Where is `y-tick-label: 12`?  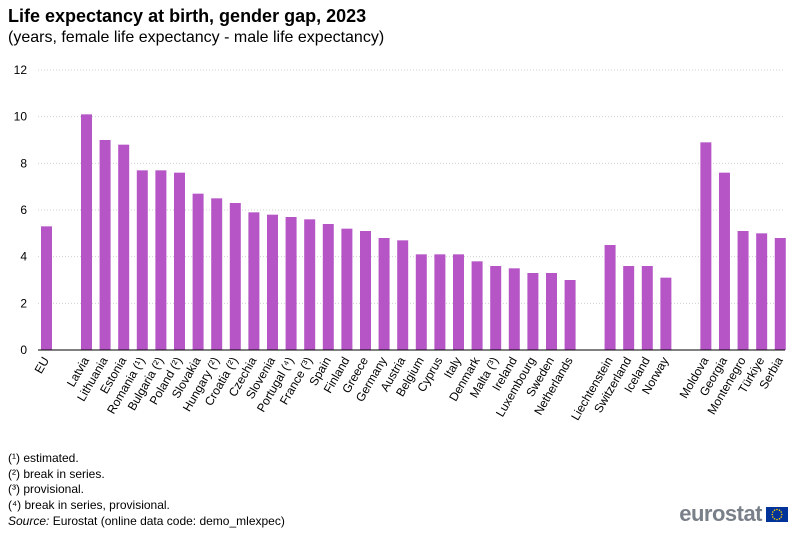
y-tick-label: 12 is located at coordinates (21, 70).